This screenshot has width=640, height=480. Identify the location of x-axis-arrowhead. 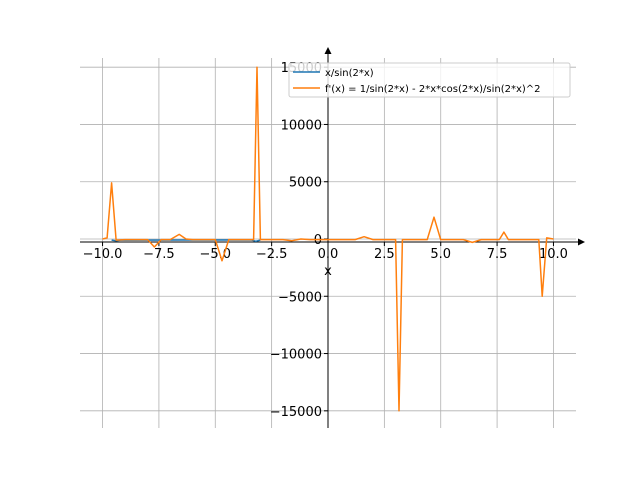
(581, 242).